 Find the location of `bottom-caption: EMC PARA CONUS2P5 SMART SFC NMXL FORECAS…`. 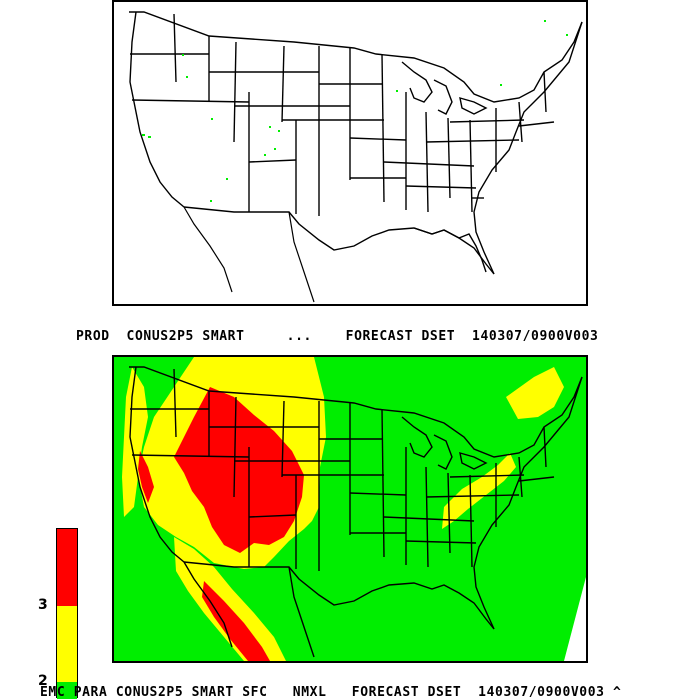

bottom-caption: EMC PARA CONUS2P5 SMART SFC NMXL FORECAS… is located at coordinates (331, 692).